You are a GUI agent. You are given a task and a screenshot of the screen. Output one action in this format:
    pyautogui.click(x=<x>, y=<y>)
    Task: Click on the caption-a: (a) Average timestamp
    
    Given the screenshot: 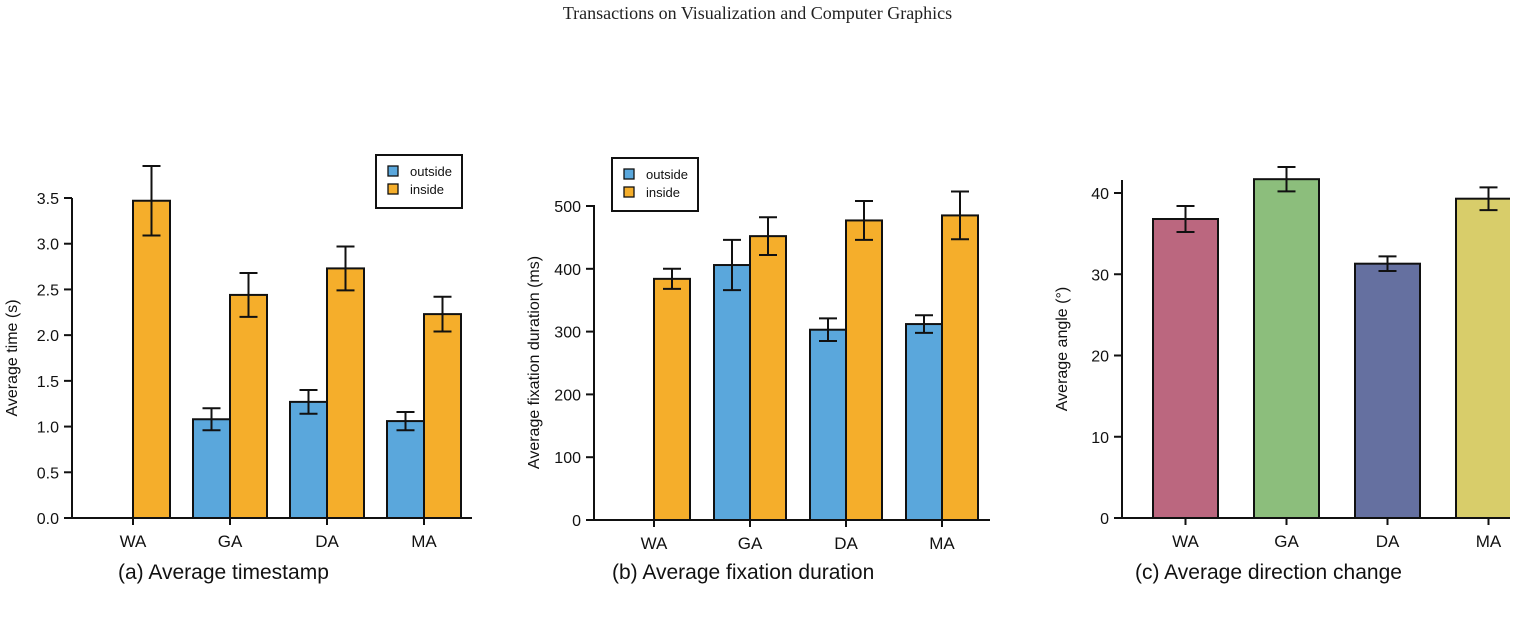 What is the action you would take?
    pyautogui.click(x=223, y=572)
    